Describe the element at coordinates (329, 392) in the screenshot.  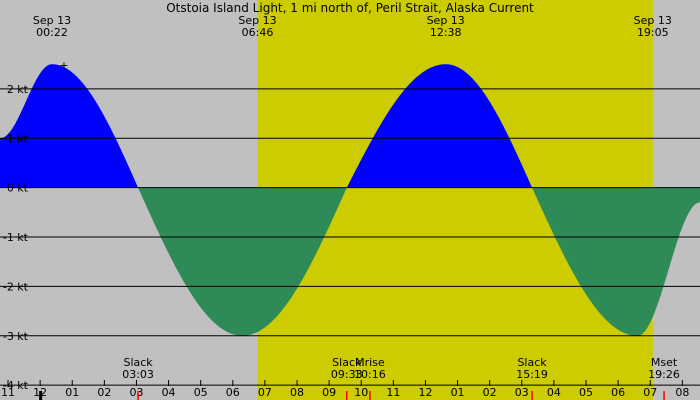
I see `x-tick-label: 09` at that location.